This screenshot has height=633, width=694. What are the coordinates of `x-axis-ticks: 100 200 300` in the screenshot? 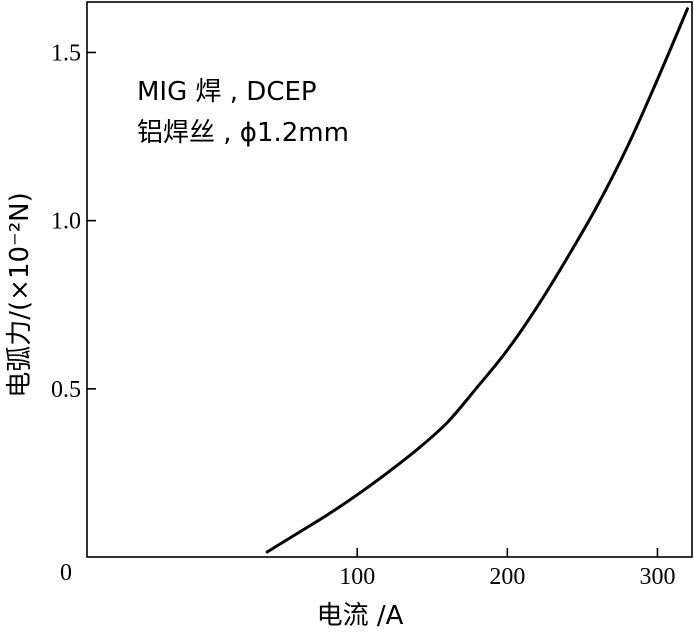 It's located at (507, 569).